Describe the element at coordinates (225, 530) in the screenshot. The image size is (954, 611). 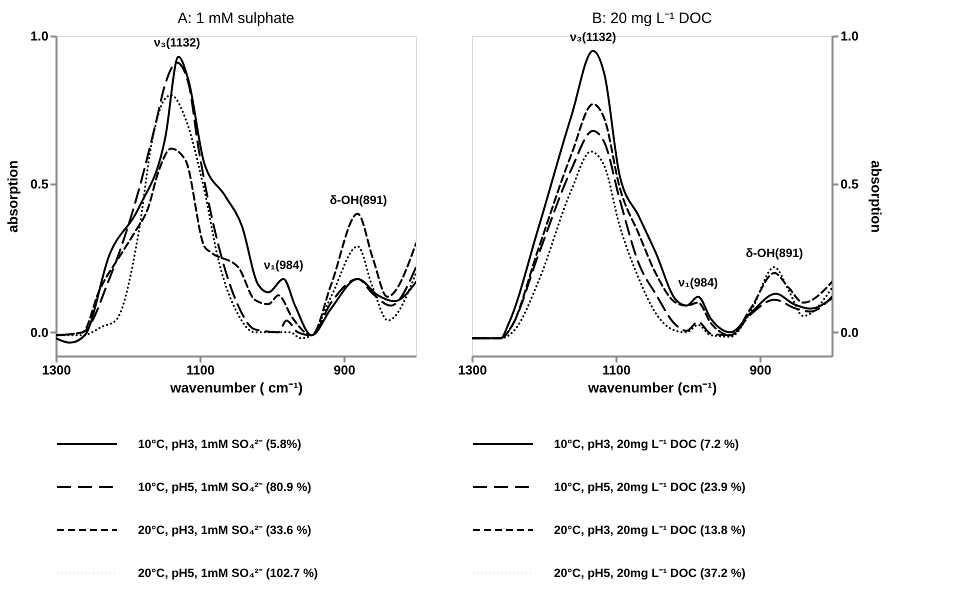
I see `legend-label: 20°C, pH3, 1mM SO₄²⁻ (33.6 %)` at that location.